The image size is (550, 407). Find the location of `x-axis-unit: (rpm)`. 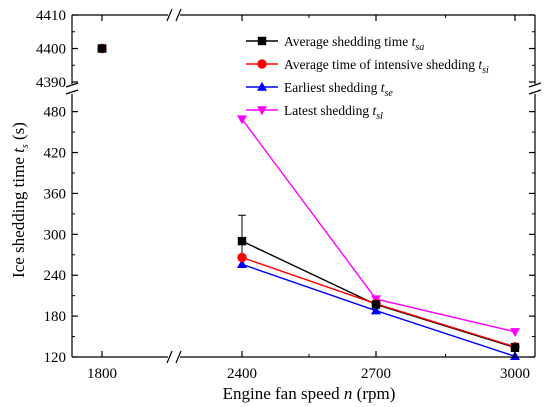

x-axis-unit: (rpm) is located at coordinates (376, 393).